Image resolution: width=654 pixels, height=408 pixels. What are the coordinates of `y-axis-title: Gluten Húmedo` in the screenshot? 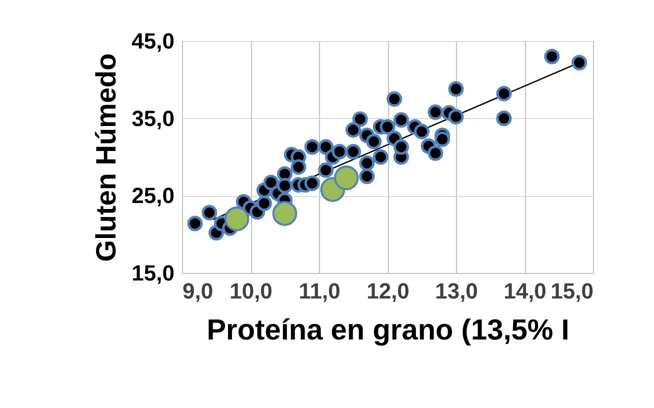 It's located at (106, 157).